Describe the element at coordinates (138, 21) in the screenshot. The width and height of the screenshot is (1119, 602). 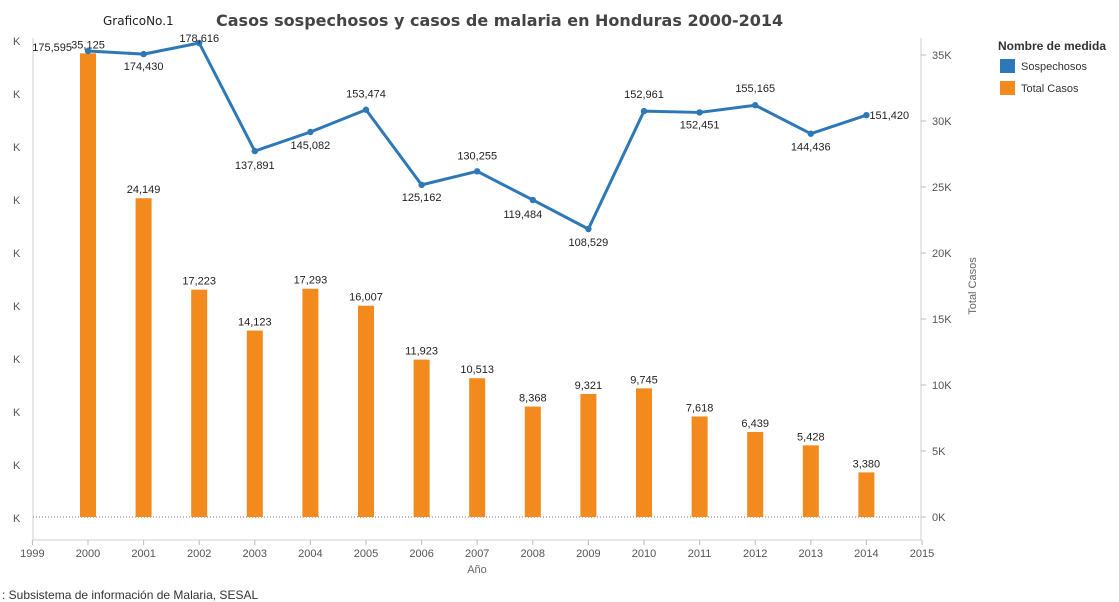
I see `chart-pre-title: GraficoNo.1` at that location.